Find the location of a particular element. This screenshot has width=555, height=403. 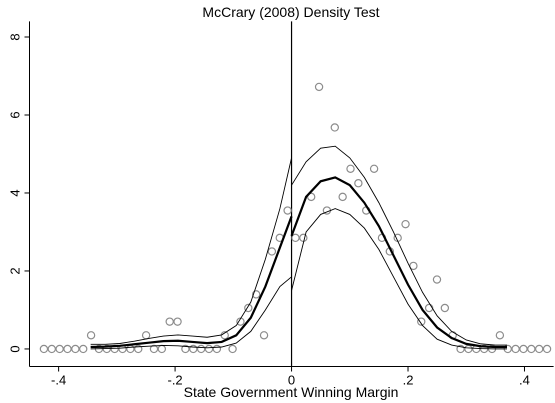

x-tick-label: -.2 is located at coordinates (174, 380).